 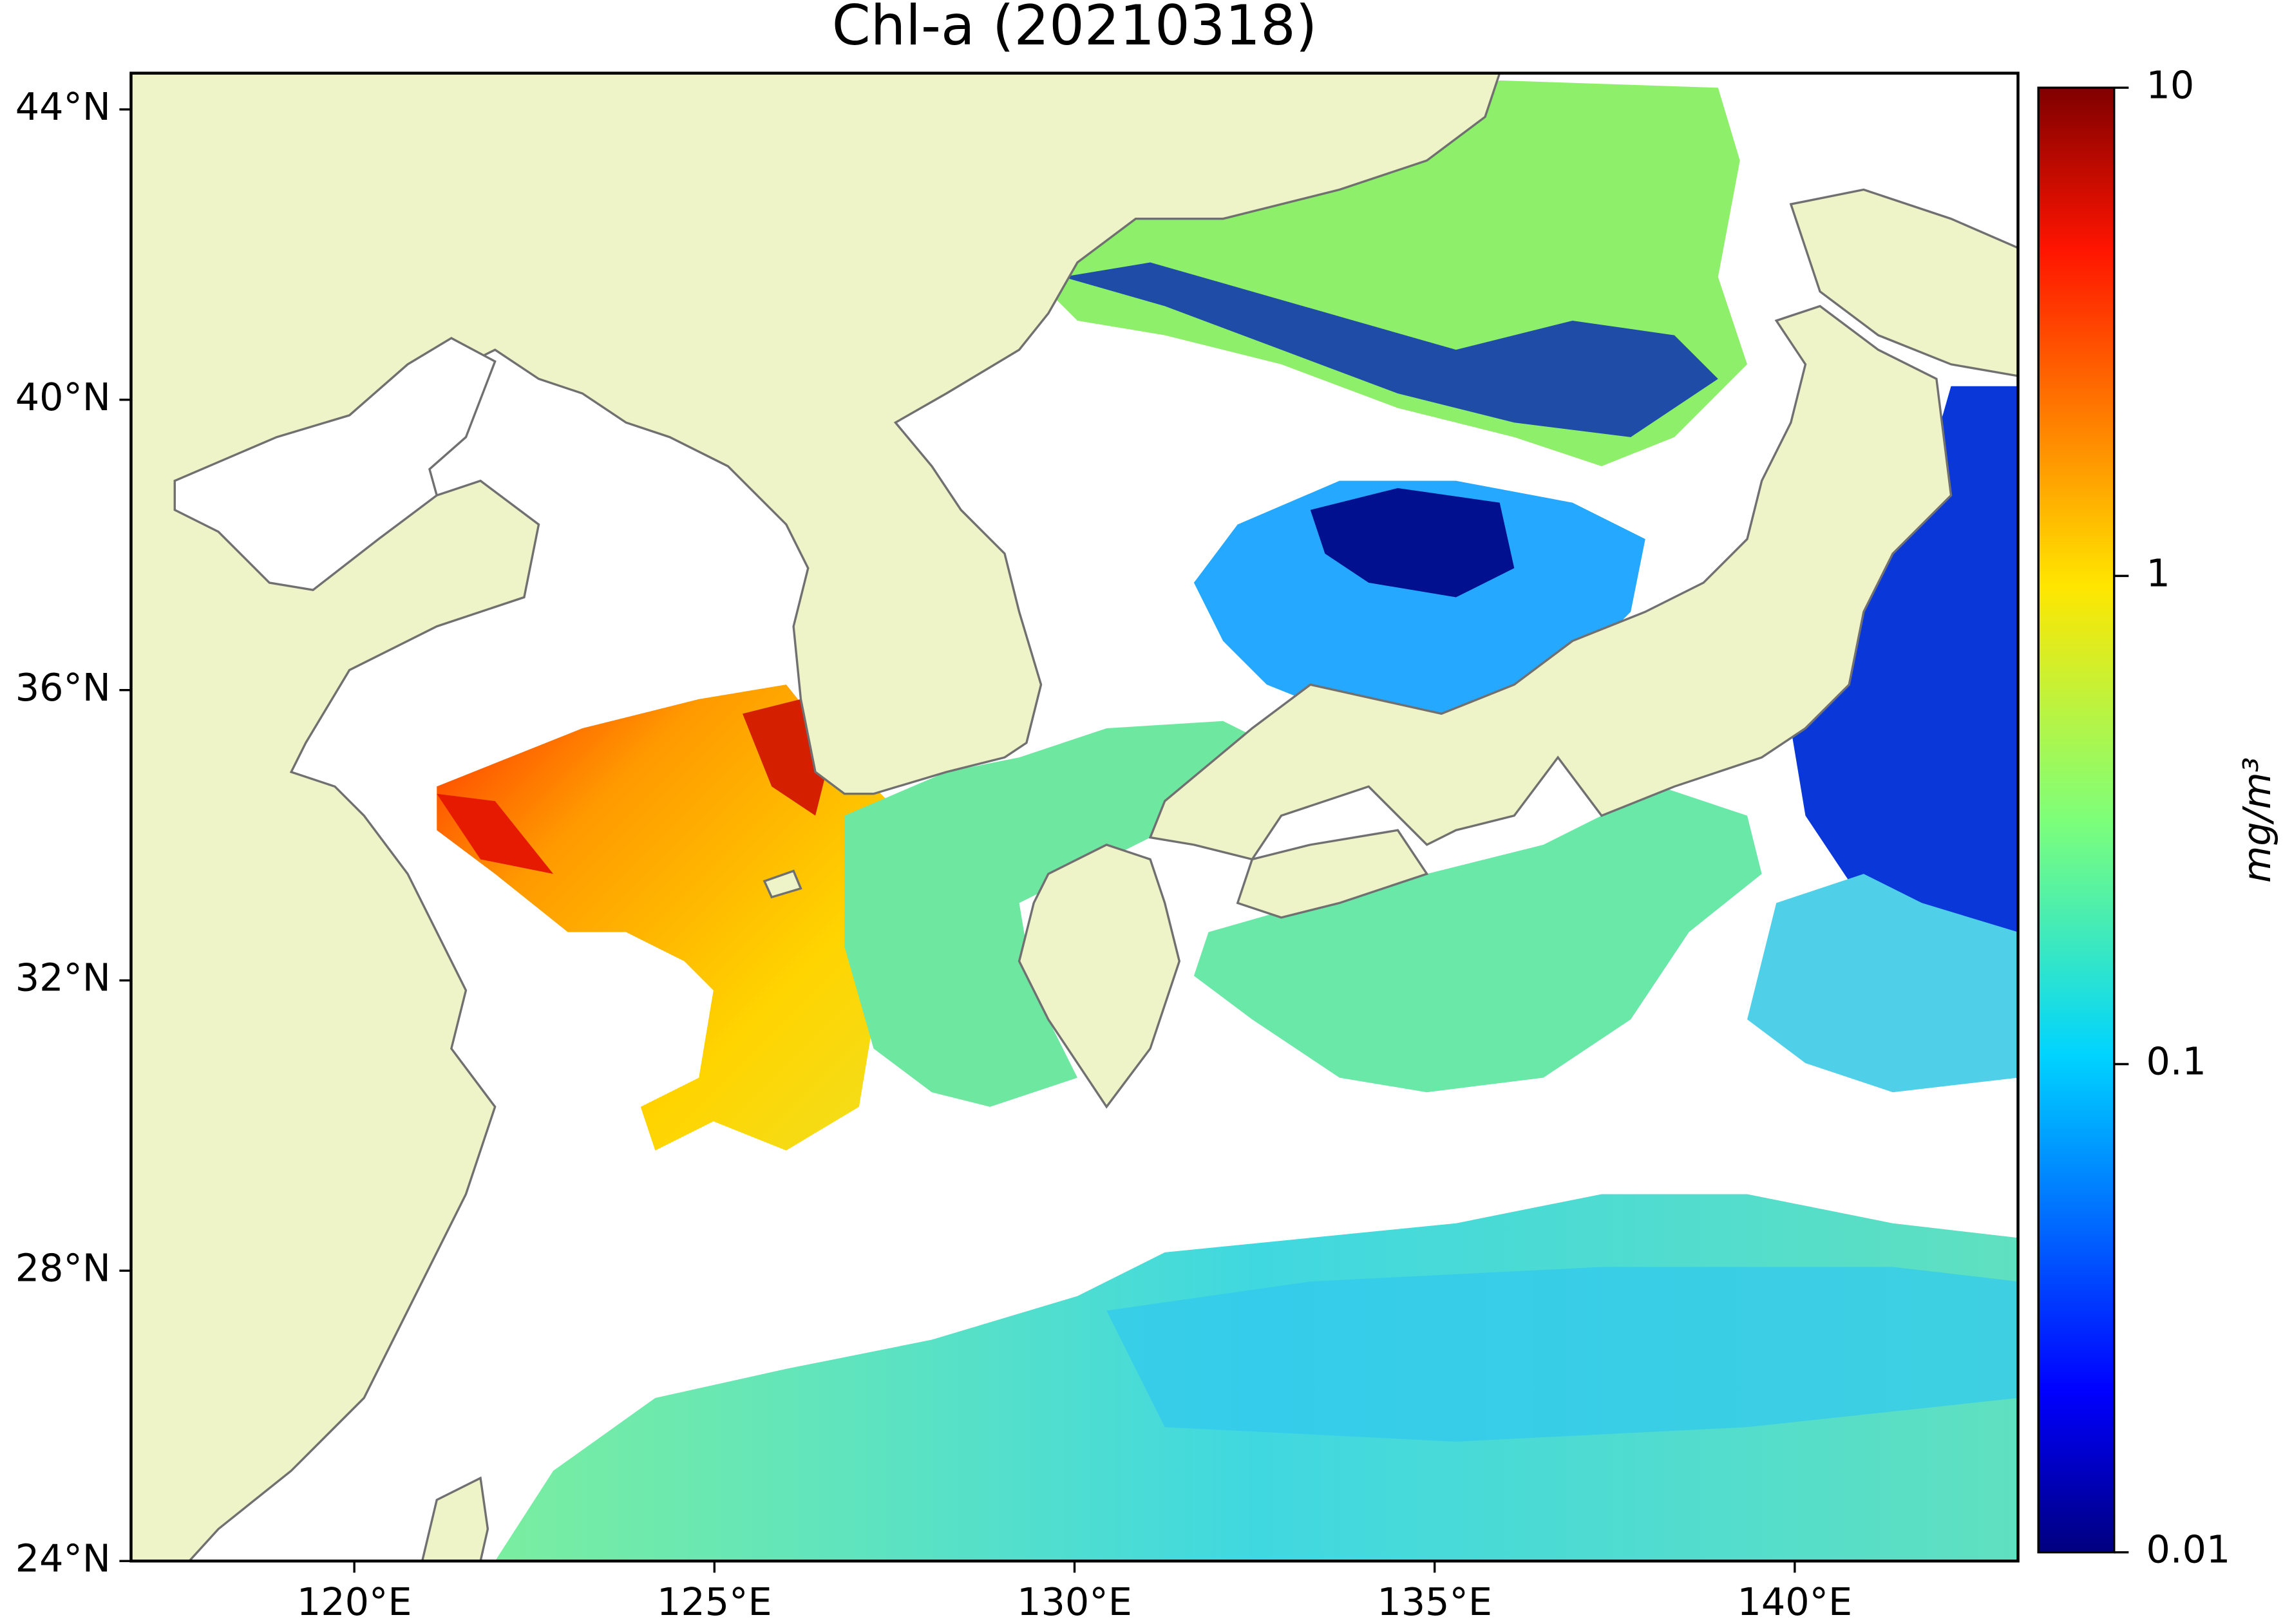 I want to click on colorbar-tick-label: 10, so click(x=2170, y=85).